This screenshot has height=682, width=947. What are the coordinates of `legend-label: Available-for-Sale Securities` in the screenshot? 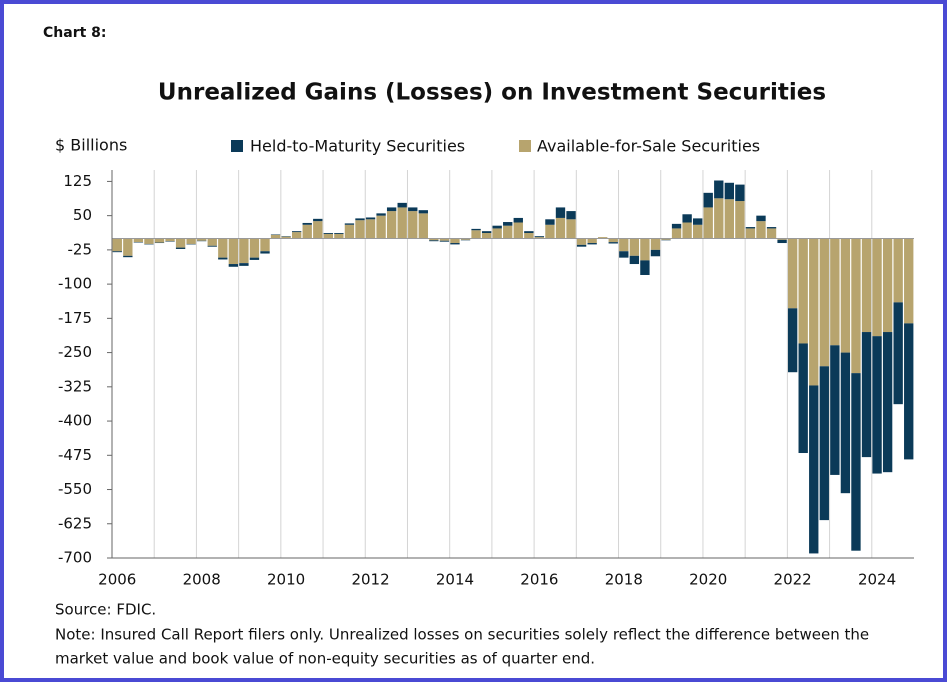 It's located at (648, 146).